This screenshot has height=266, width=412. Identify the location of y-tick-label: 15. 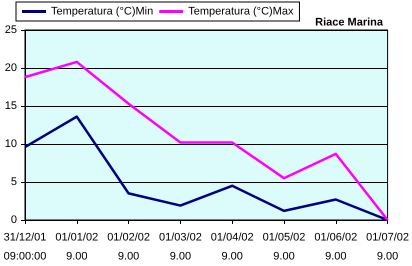
(10, 106).